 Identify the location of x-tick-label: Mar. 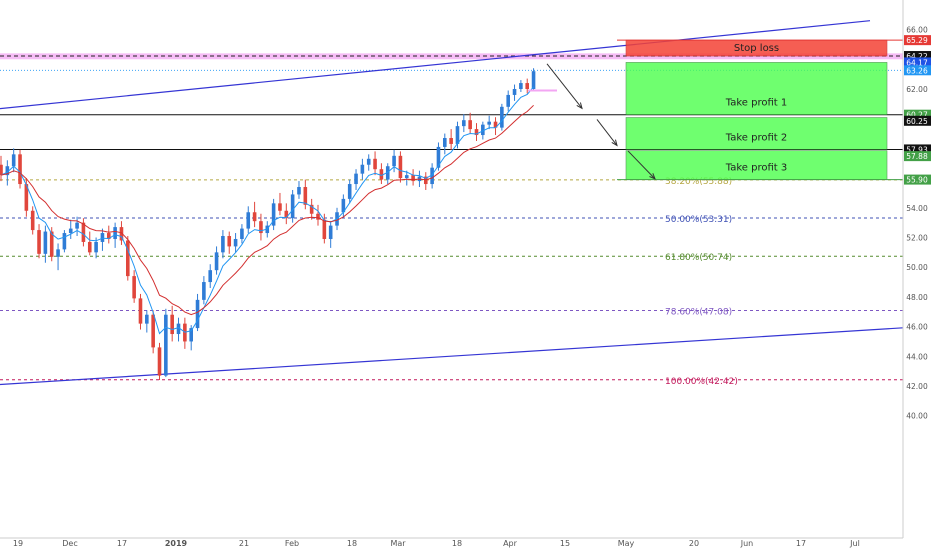
(398, 543).